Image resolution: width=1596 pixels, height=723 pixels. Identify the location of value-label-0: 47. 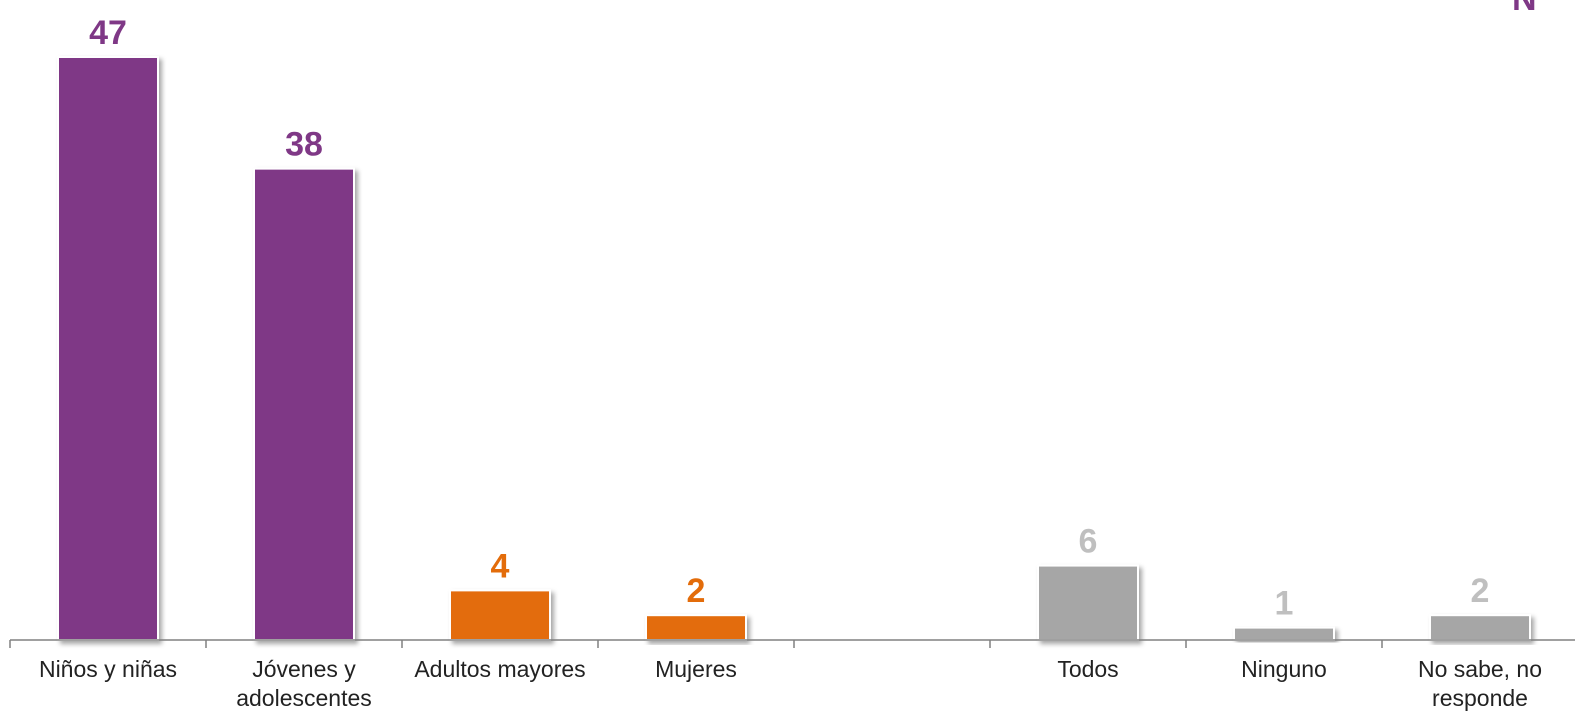
(108, 33).